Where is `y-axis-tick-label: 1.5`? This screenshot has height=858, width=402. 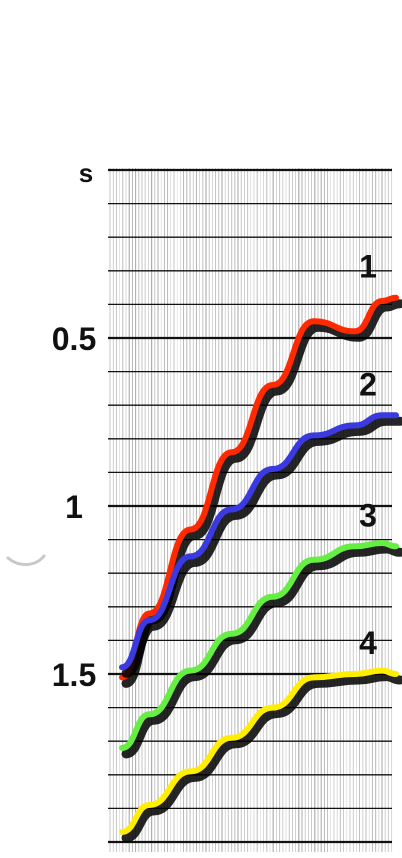 y-axis-tick-label: 1.5 is located at coordinates (74, 675).